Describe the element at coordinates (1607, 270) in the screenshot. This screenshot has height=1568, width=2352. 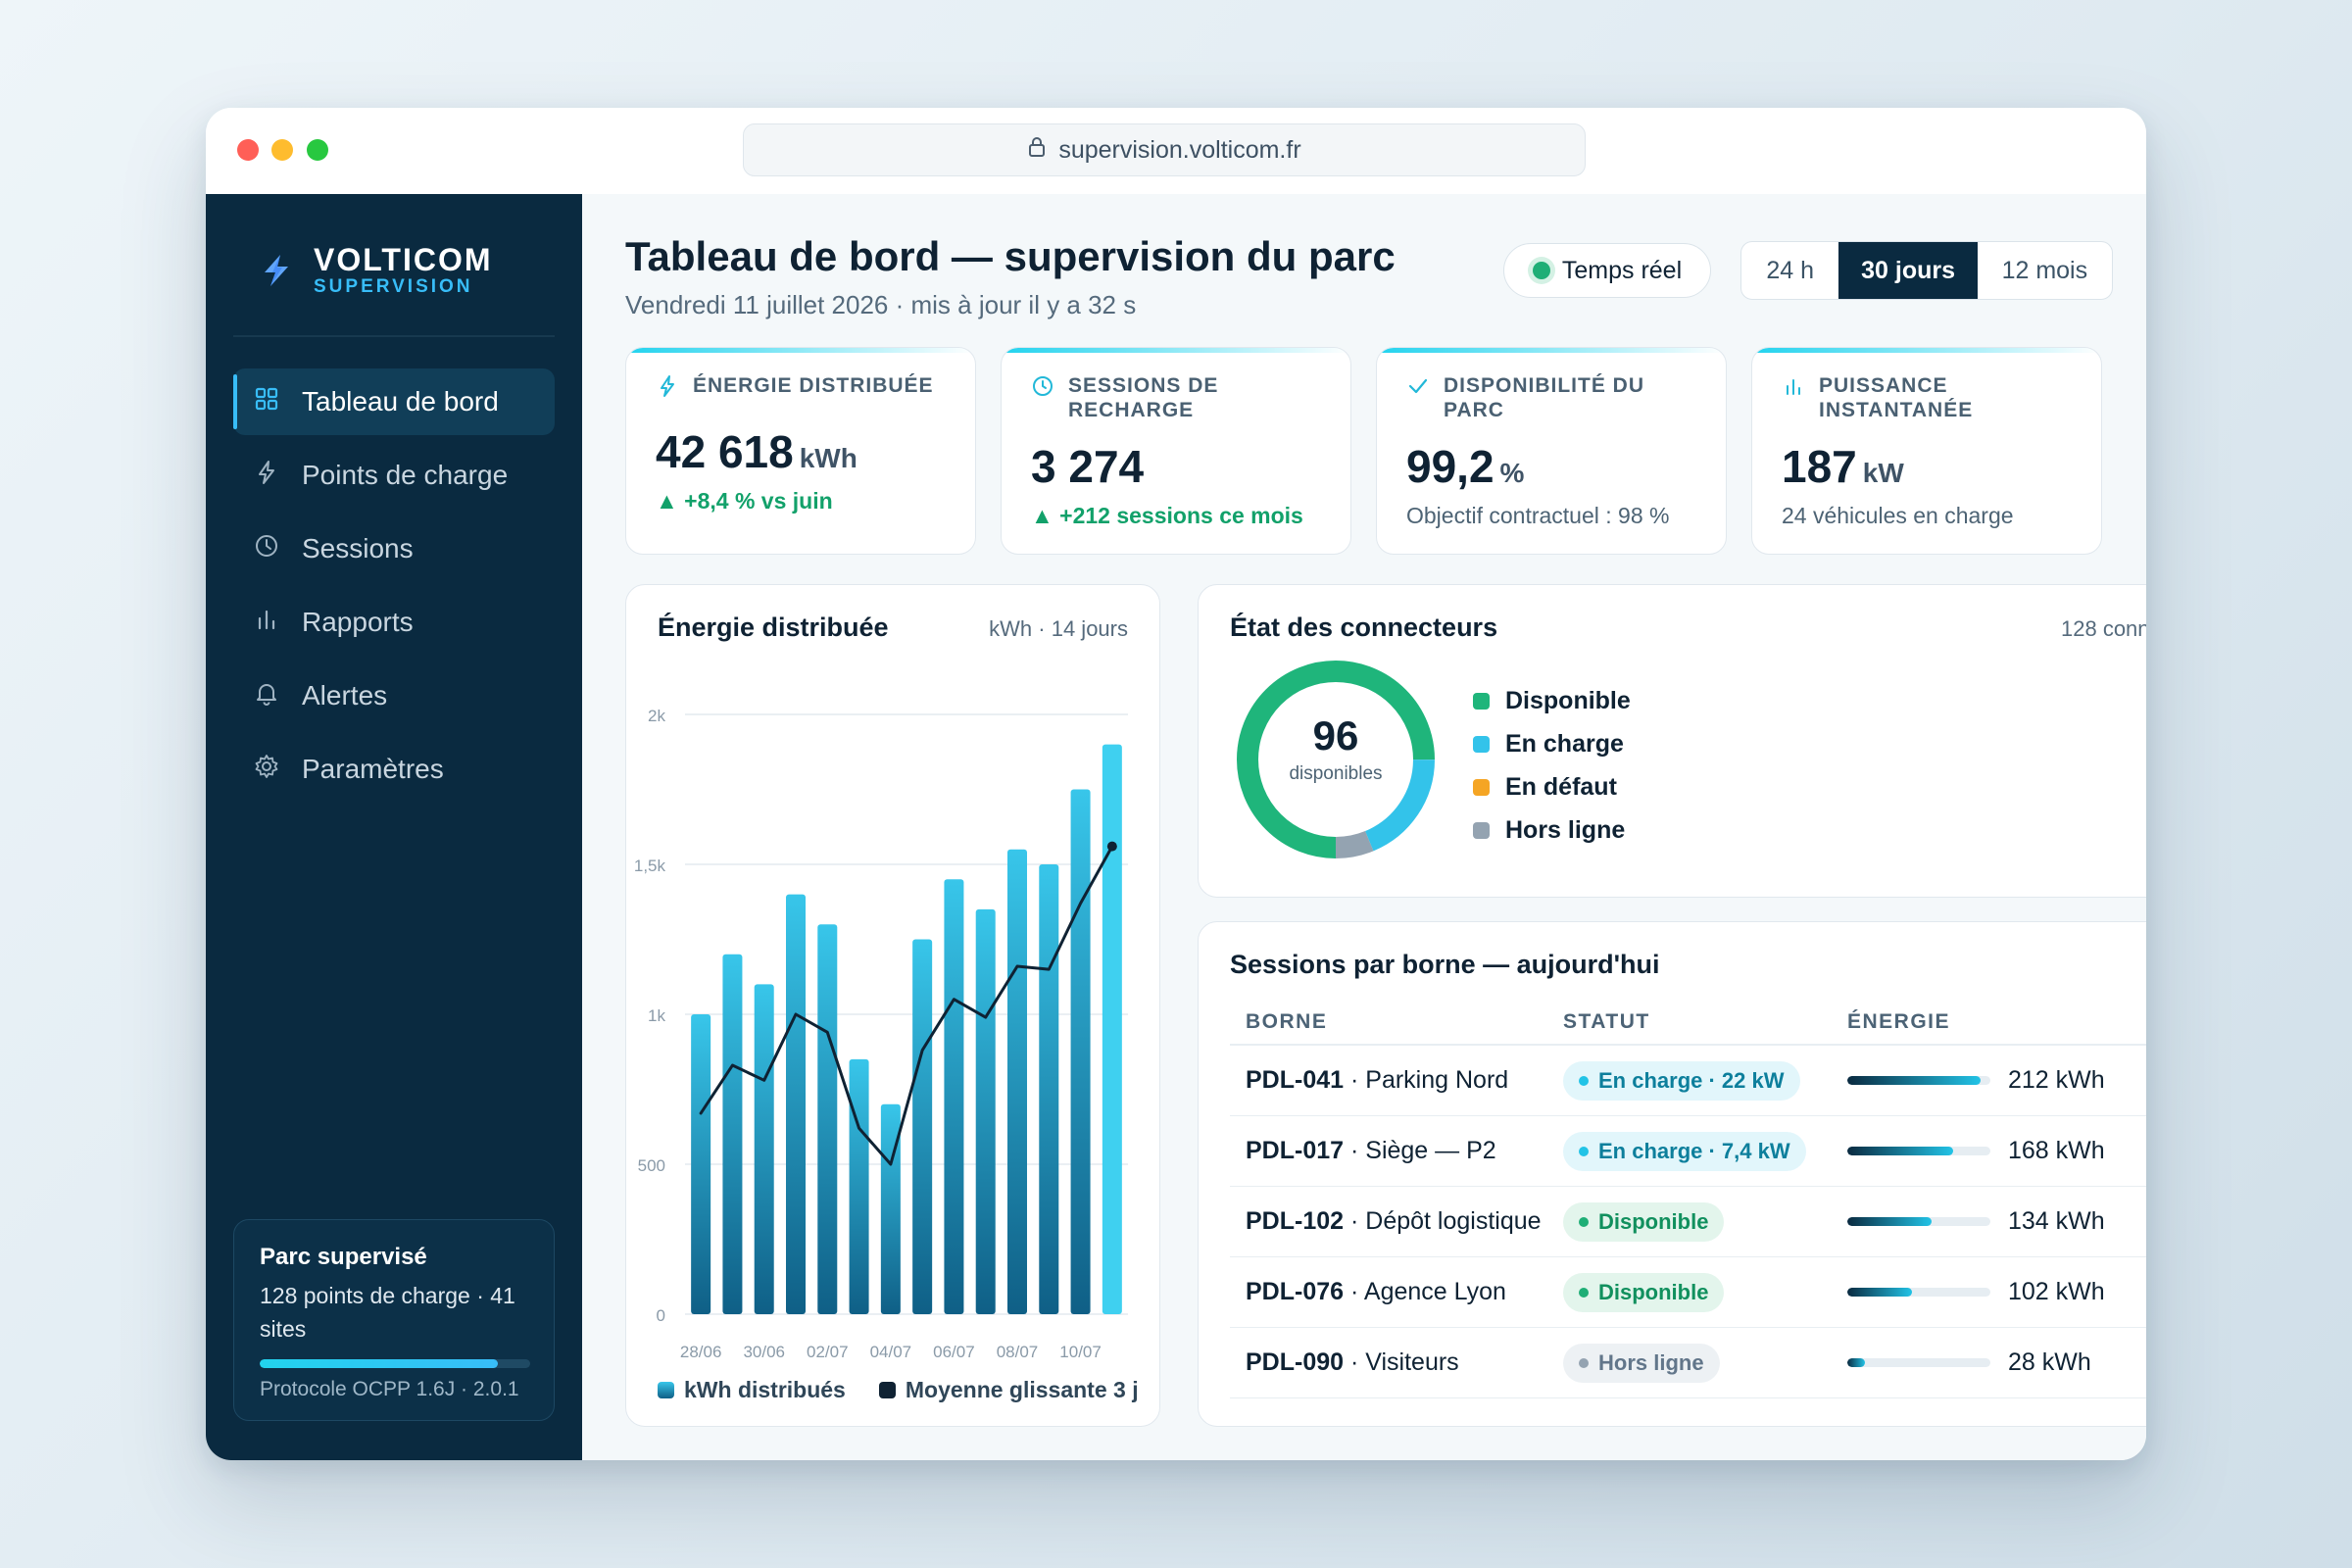
I see `realtime-toggle: Temps réel` at that location.